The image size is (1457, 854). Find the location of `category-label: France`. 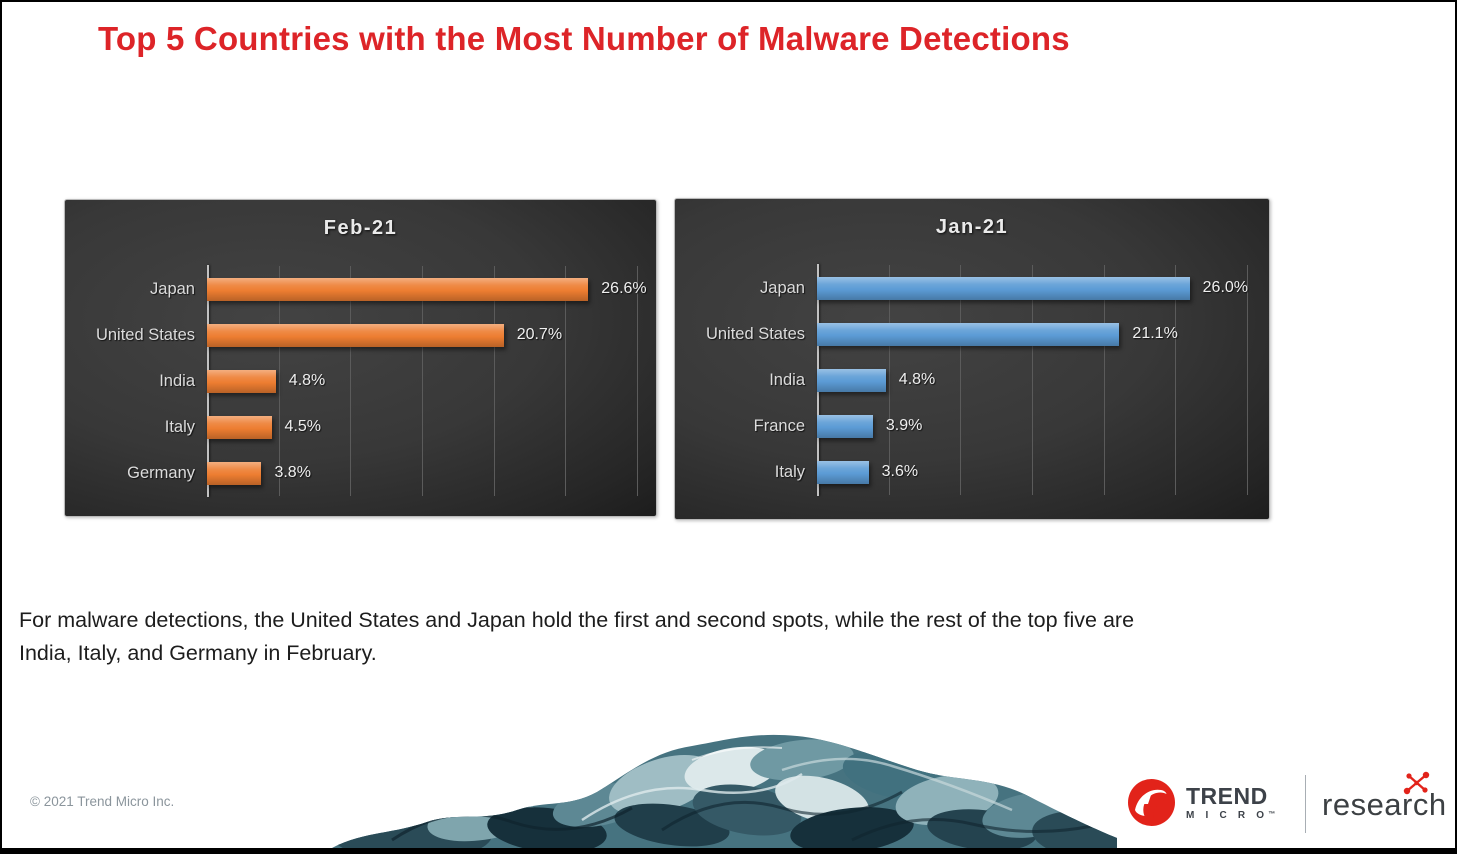

category-label: France is located at coordinates (779, 425).